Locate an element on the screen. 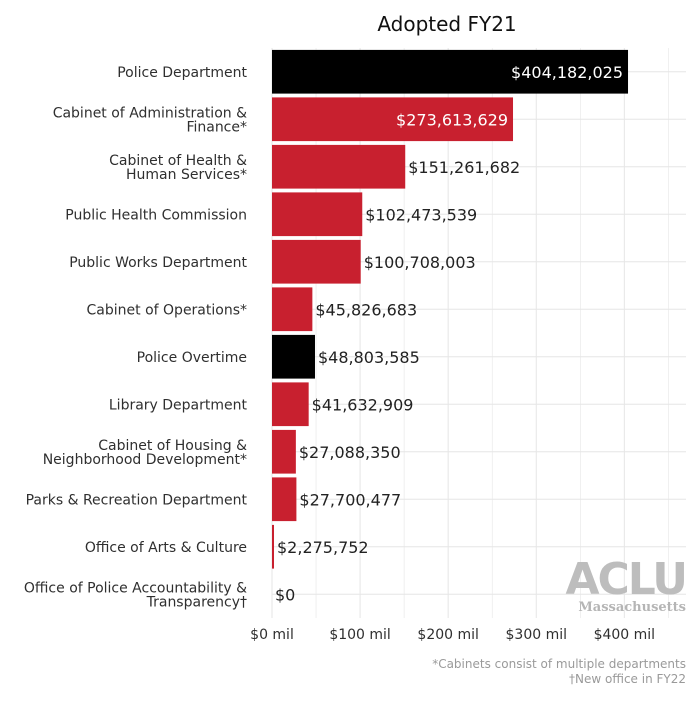 Image resolution: width=700 pixels, height=704 pixels. category-label: Public Works Department is located at coordinates (158, 263).